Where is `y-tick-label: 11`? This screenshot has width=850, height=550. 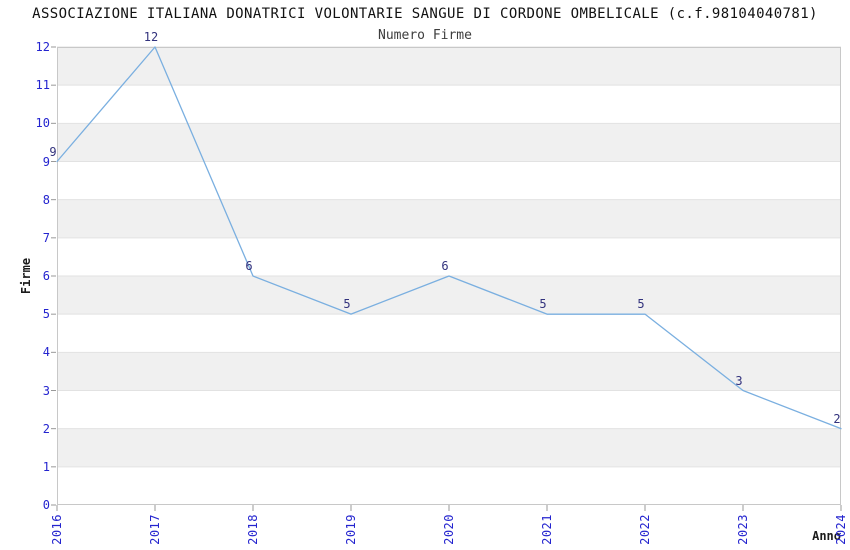
y-tick-label: 11 is located at coordinates (42, 85).